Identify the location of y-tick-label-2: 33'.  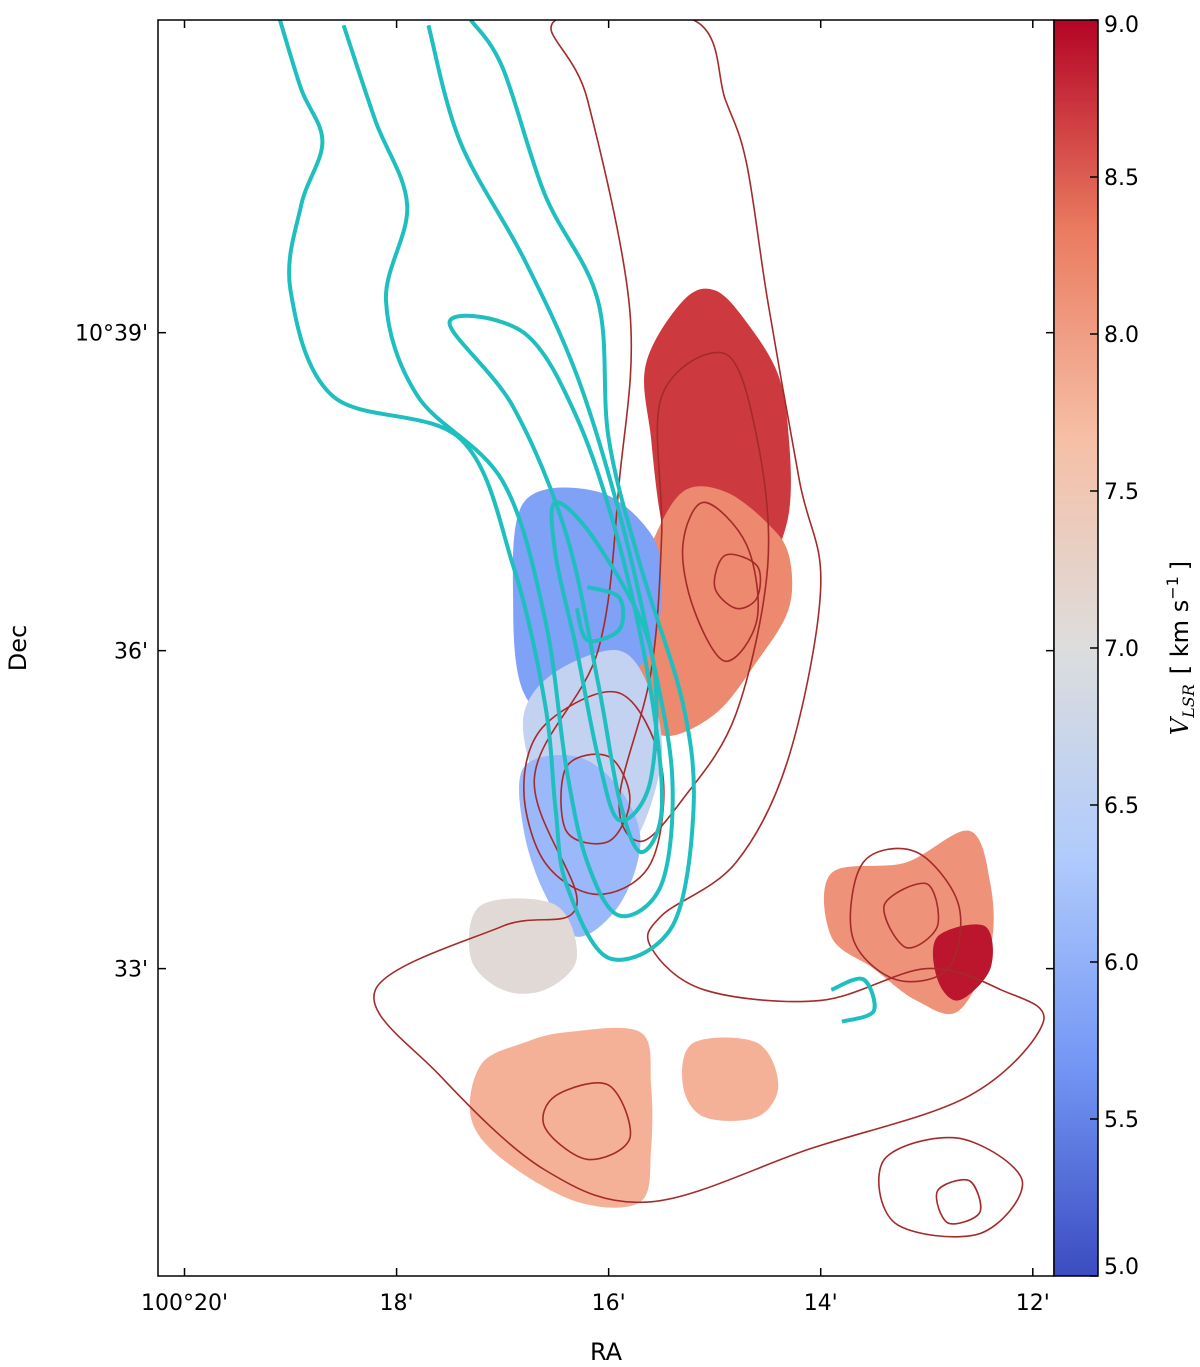
(131, 970).